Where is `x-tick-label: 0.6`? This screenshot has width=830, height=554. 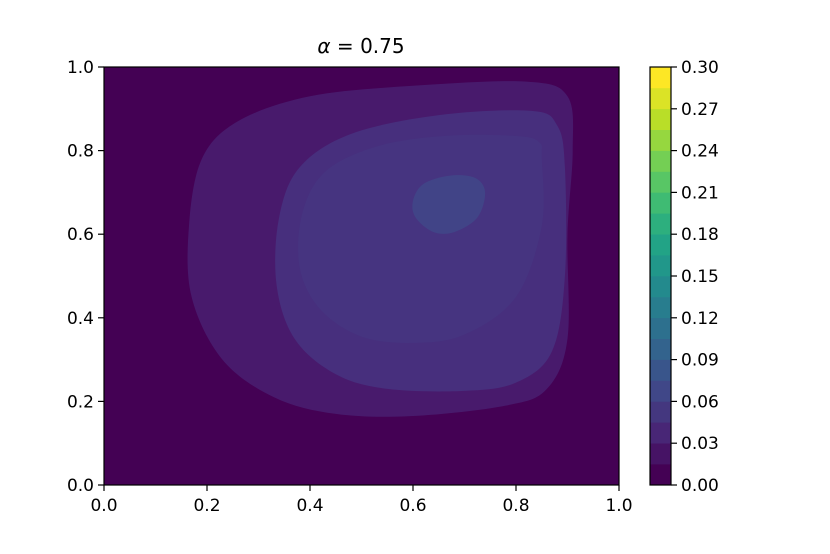 x-tick-label: 0.6 is located at coordinates (412, 506).